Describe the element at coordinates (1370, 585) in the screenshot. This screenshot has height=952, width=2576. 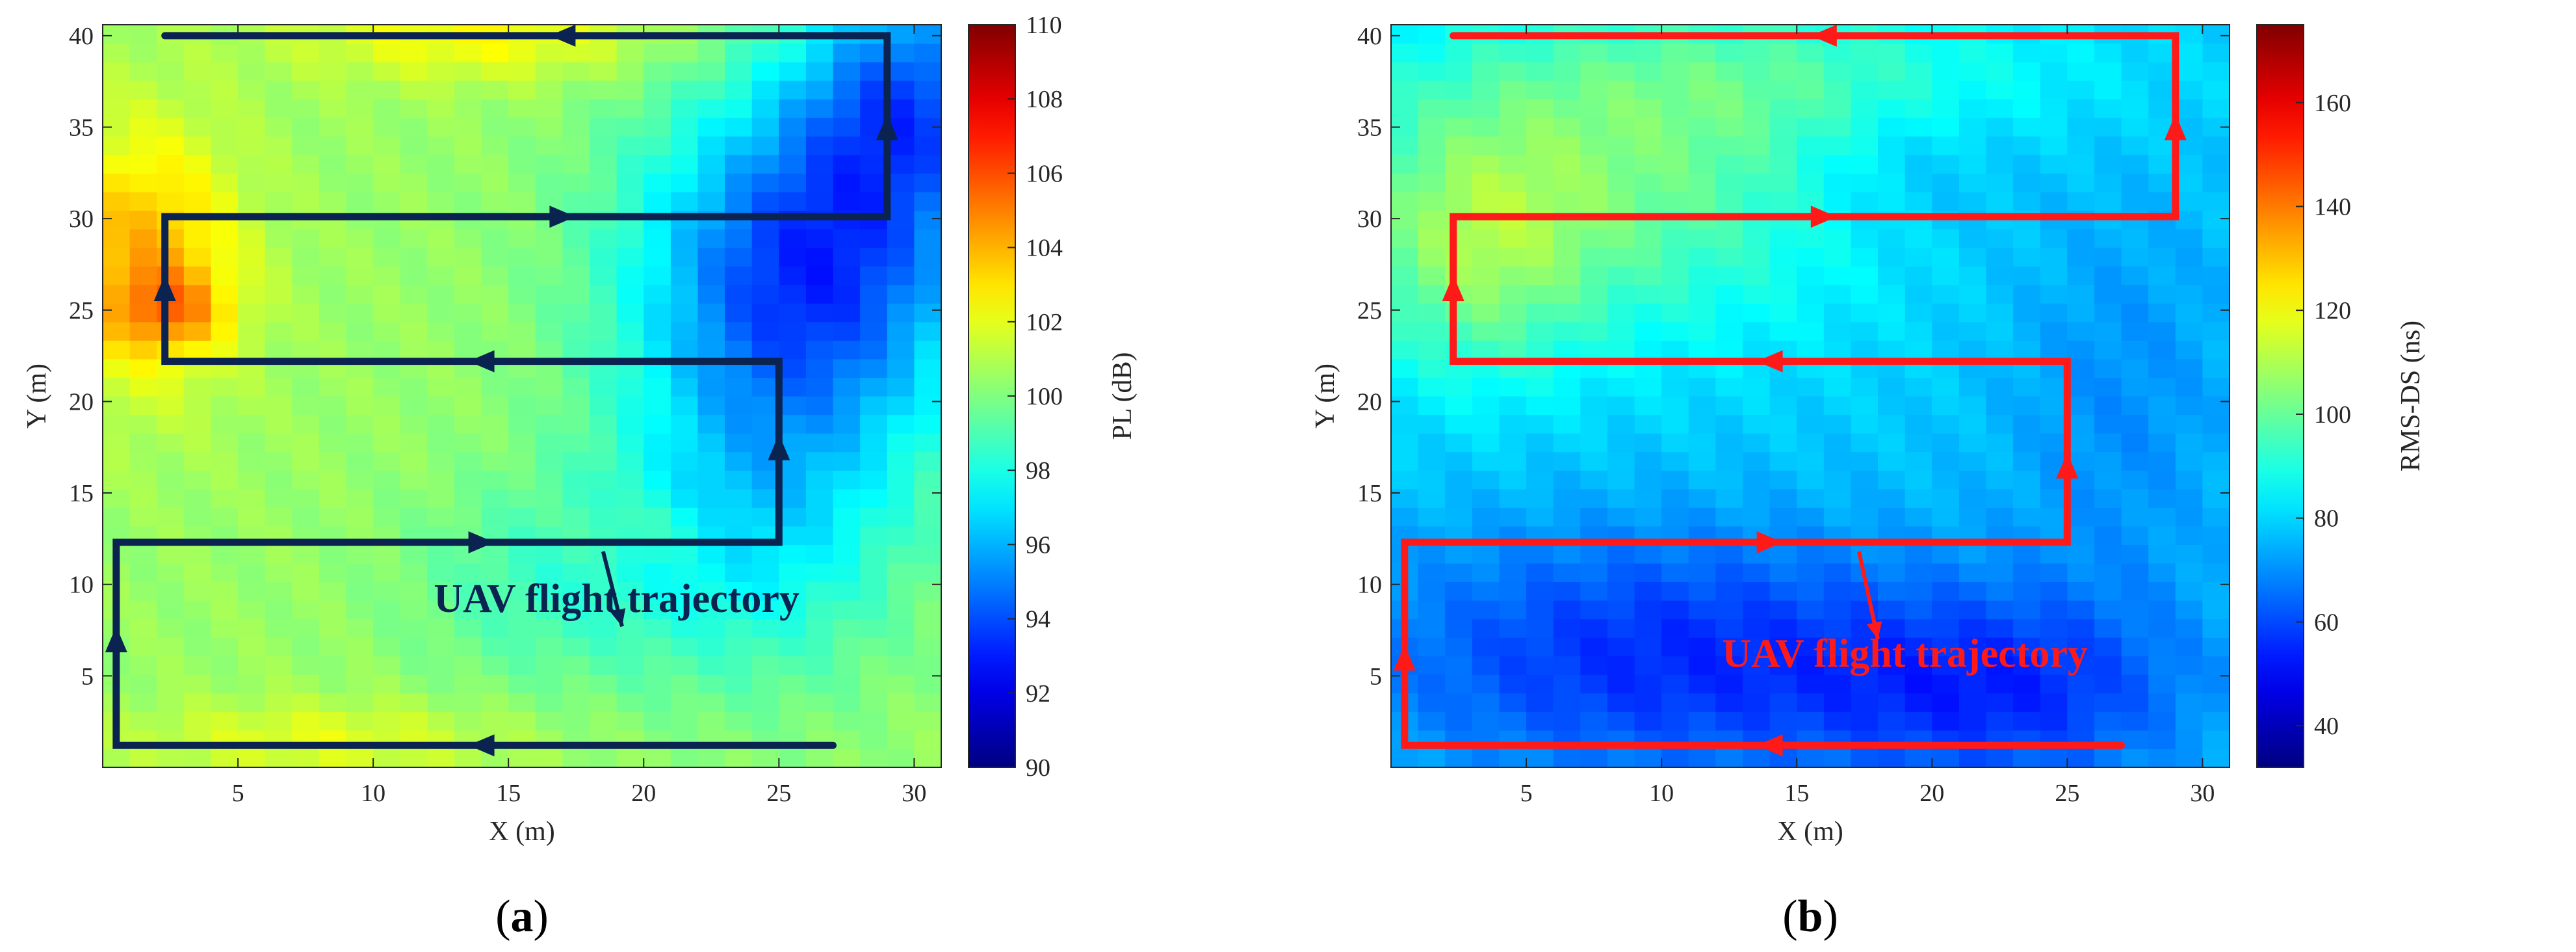
I see `y-tick-label: 10` at that location.